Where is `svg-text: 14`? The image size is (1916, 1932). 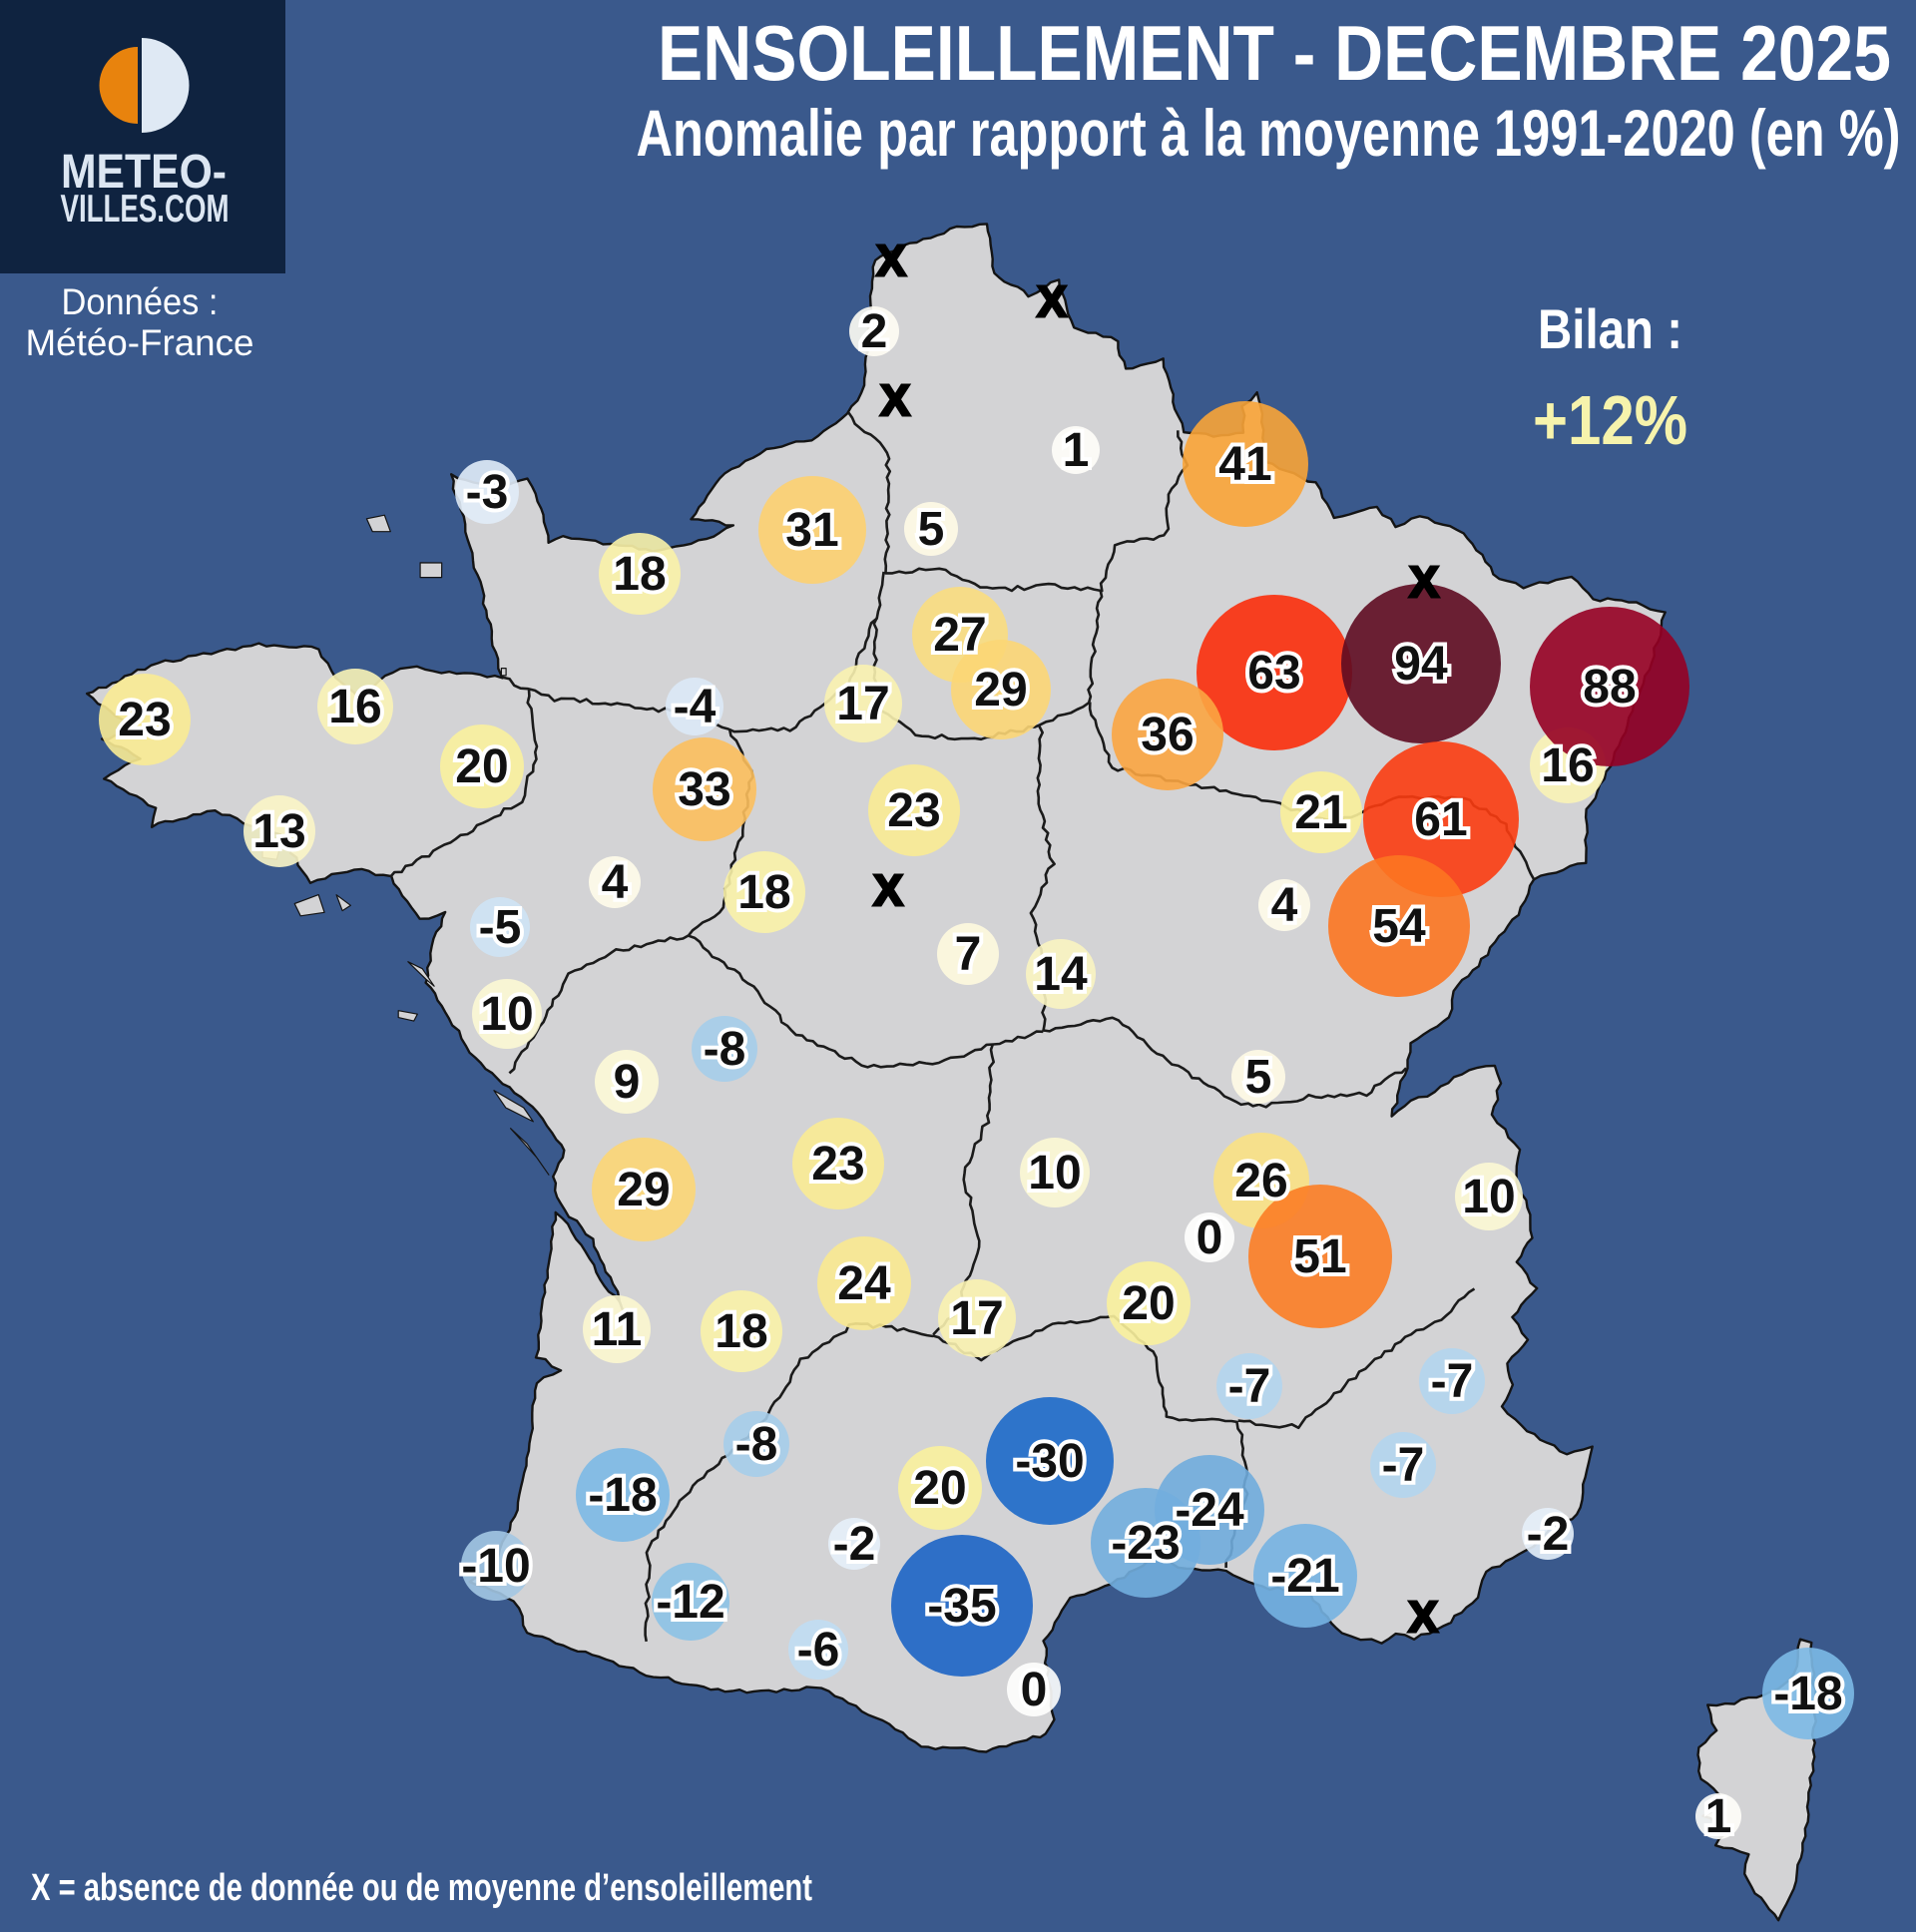
svg-text: 14 is located at coordinates (1061, 974).